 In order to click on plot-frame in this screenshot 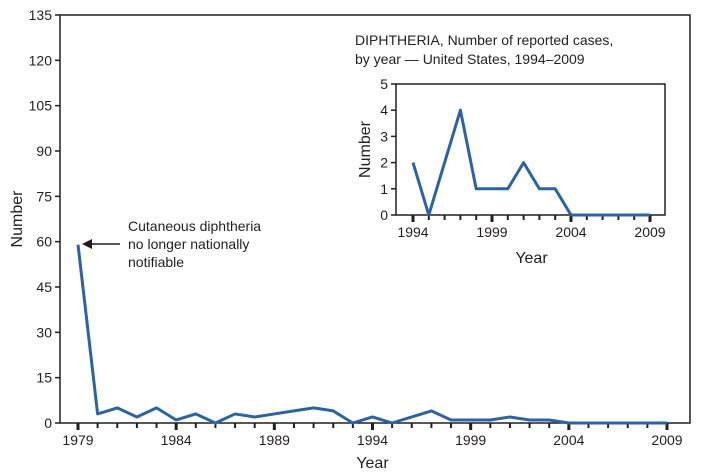, I will do `click(530, 149)`.